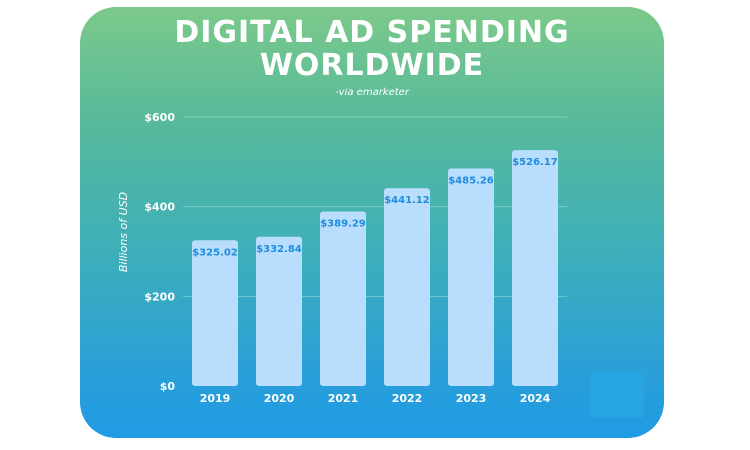 The height and width of the screenshot is (450, 750). Describe the element at coordinates (279, 249) in the screenshot. I see `bar-value-label: $332.84` at that location.